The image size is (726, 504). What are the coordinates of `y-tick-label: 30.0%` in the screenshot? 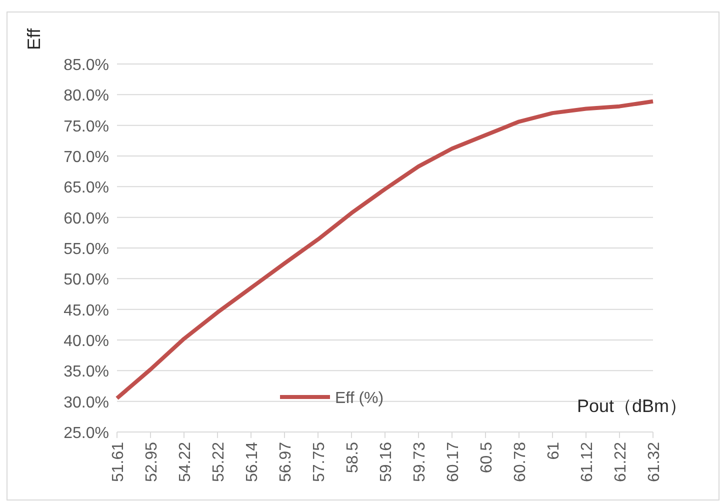 It's located at (86, 403).